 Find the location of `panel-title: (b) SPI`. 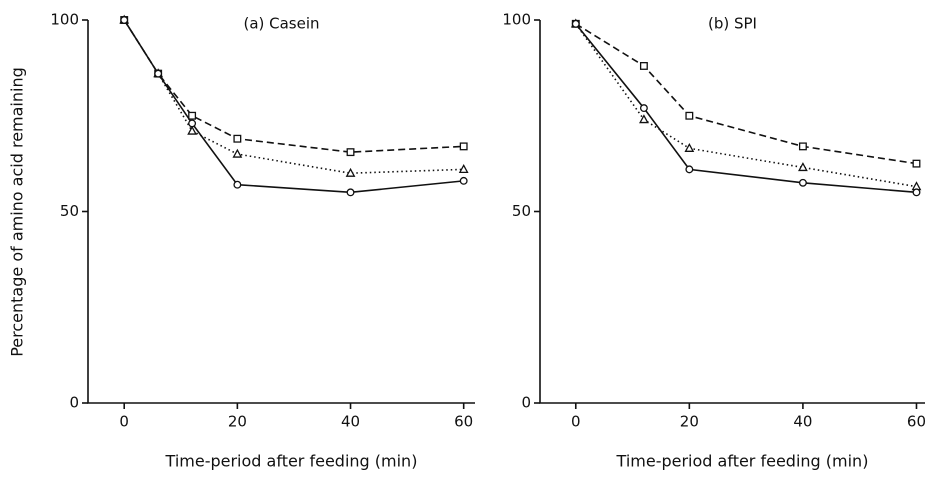

panel-title: (b) SPI is located at coordinates (732, 24).